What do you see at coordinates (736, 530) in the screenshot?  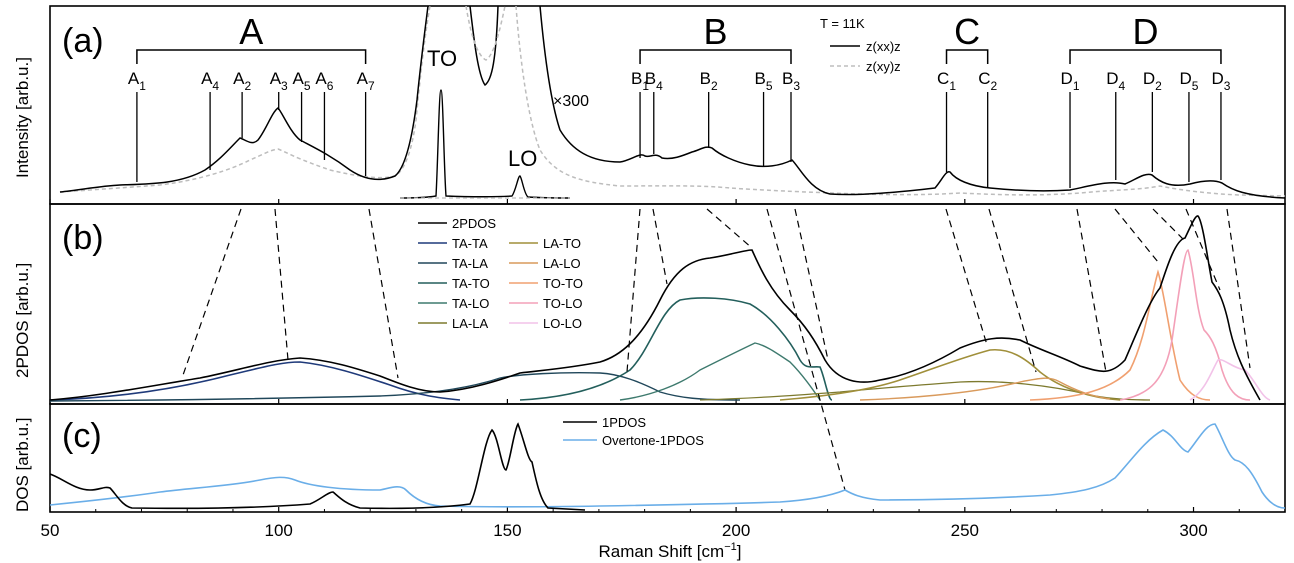 I see `x-tick-label: 200` at bounding box center [736, 530].